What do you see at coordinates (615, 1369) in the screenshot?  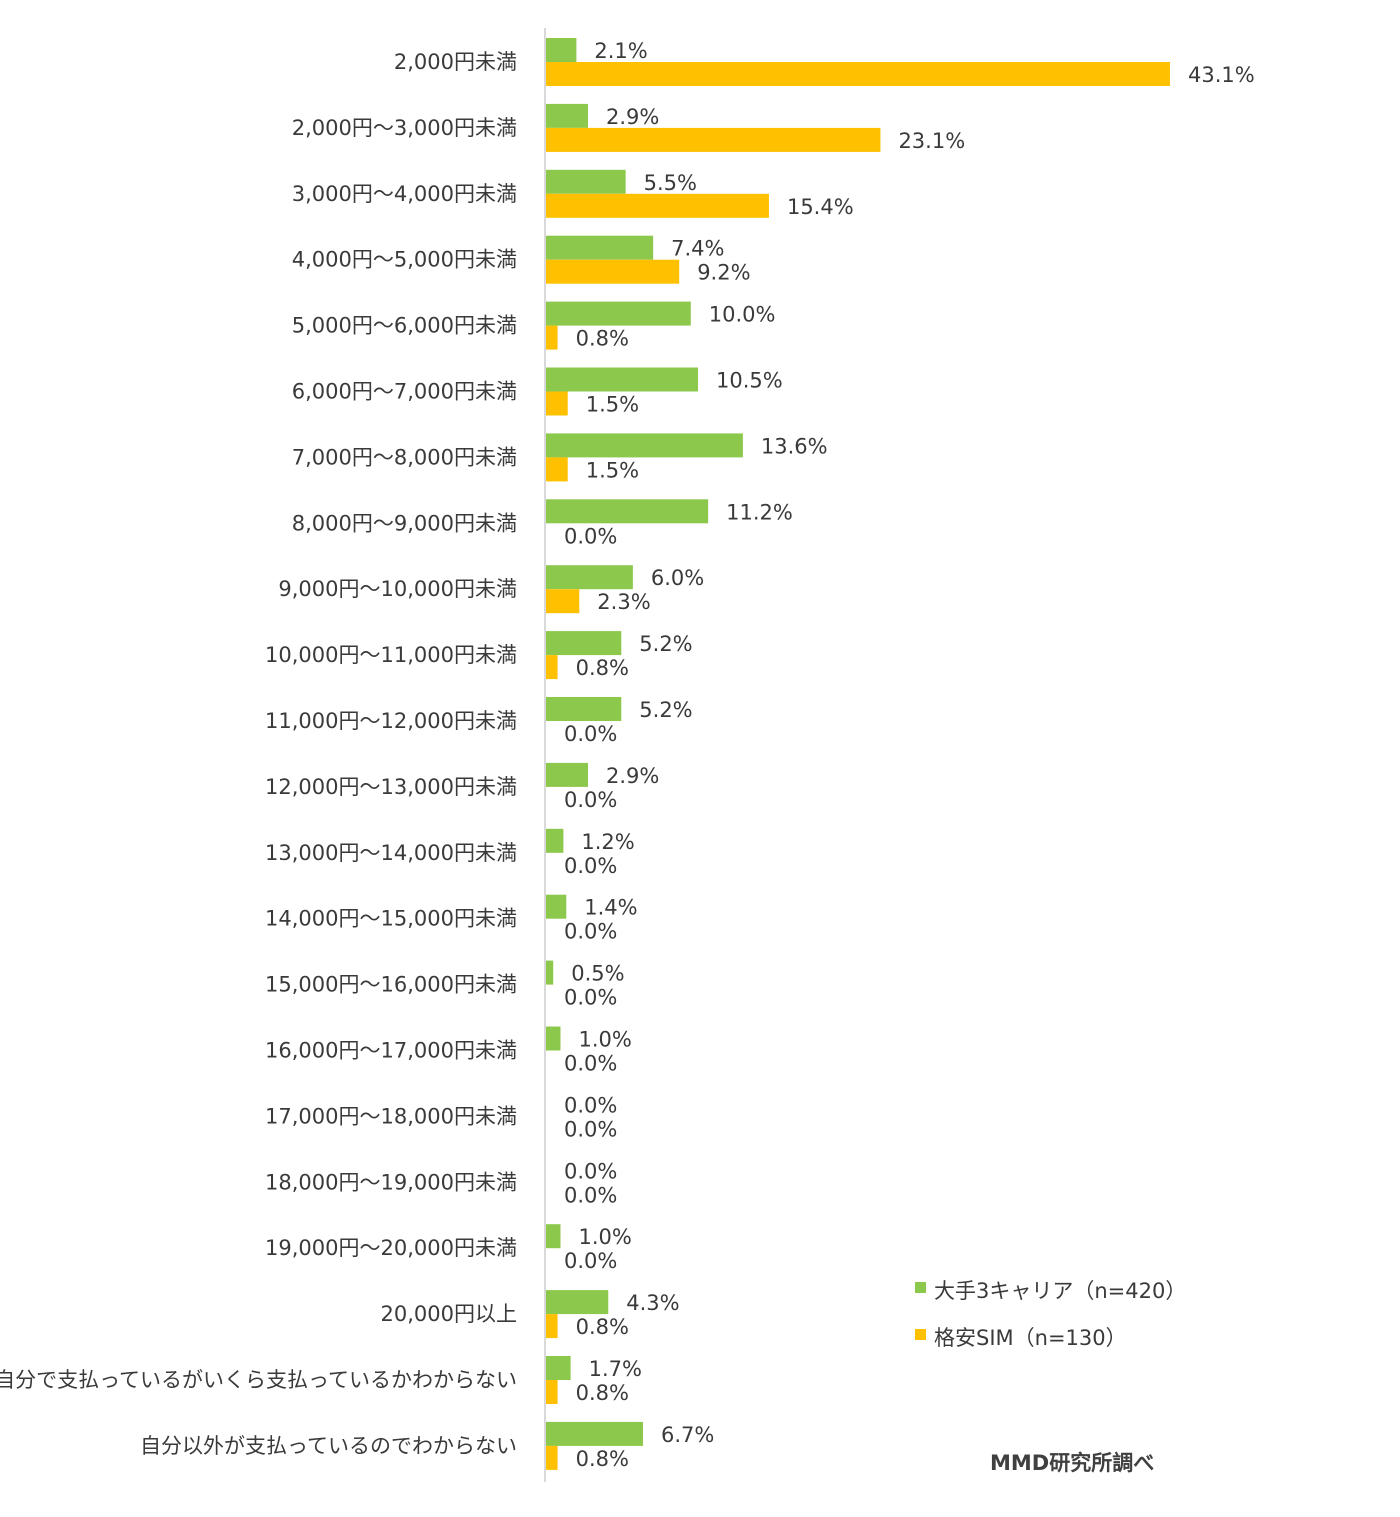 I see `value-label-series-1: 1.7%` at bounding box center [615, 1369].